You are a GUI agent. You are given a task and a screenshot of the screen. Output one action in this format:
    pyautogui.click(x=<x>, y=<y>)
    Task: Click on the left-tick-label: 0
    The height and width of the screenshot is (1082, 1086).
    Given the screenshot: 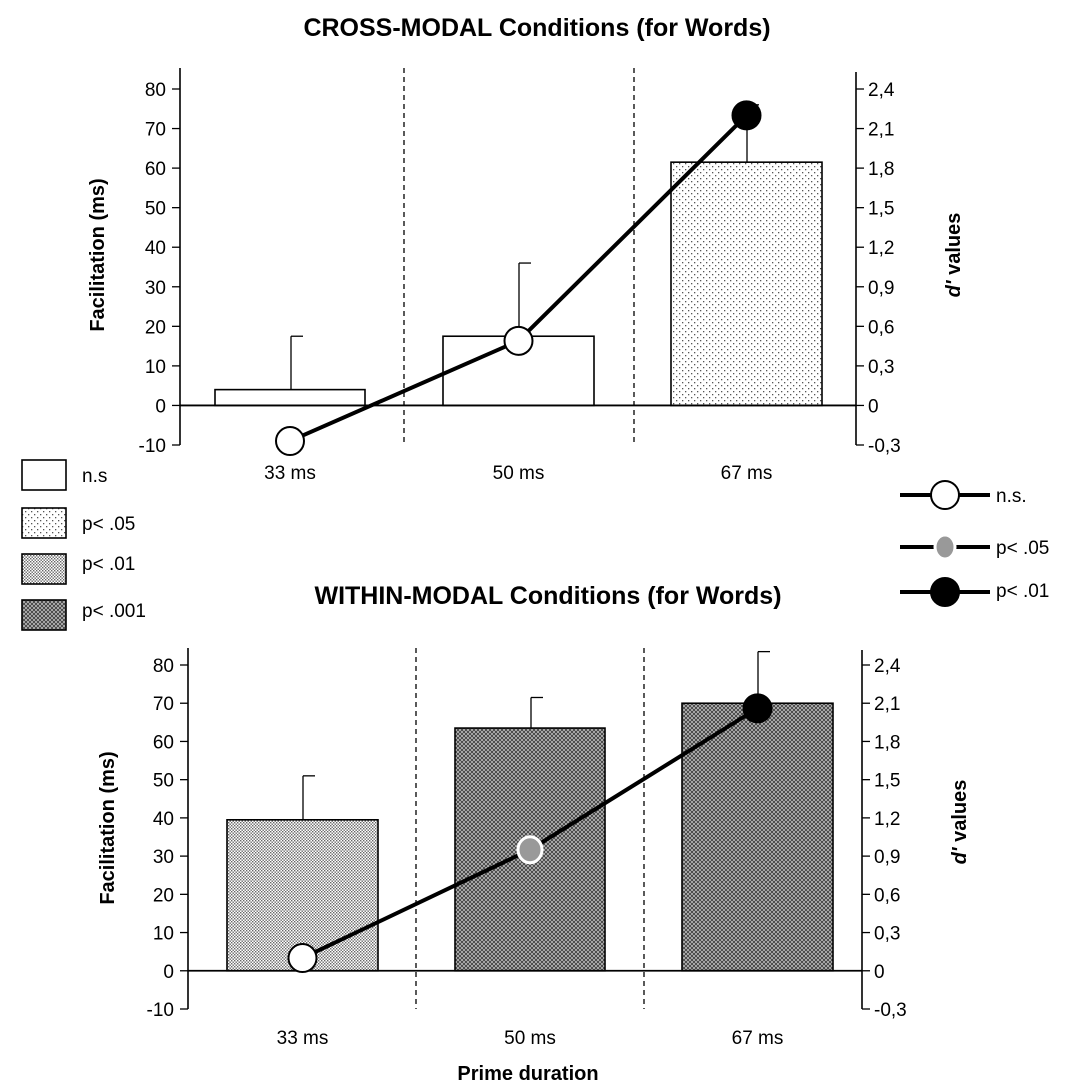 What is the action you would take?
    pyautogui.click(x=160, y=406)
    